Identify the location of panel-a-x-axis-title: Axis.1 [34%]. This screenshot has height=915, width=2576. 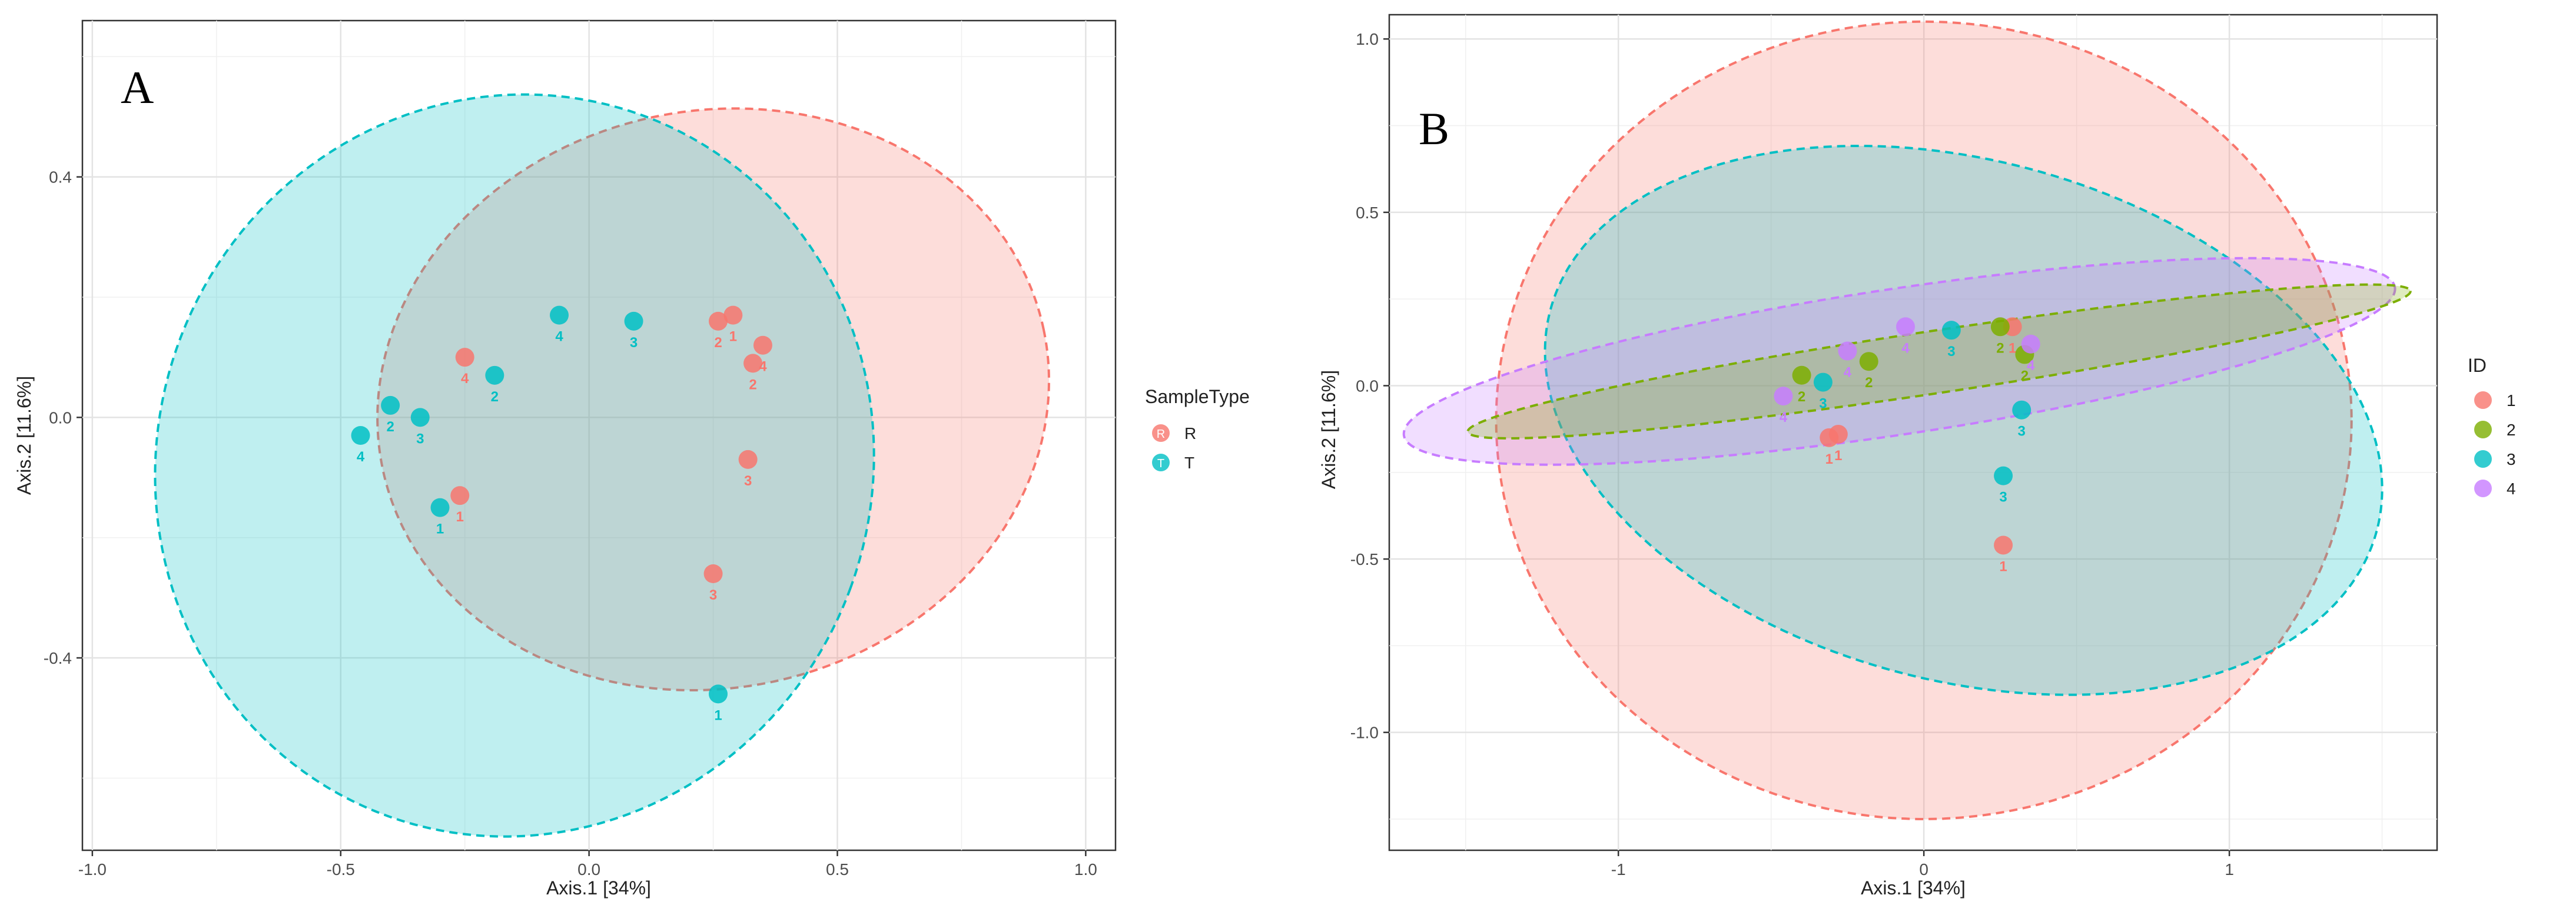
(598, 888).